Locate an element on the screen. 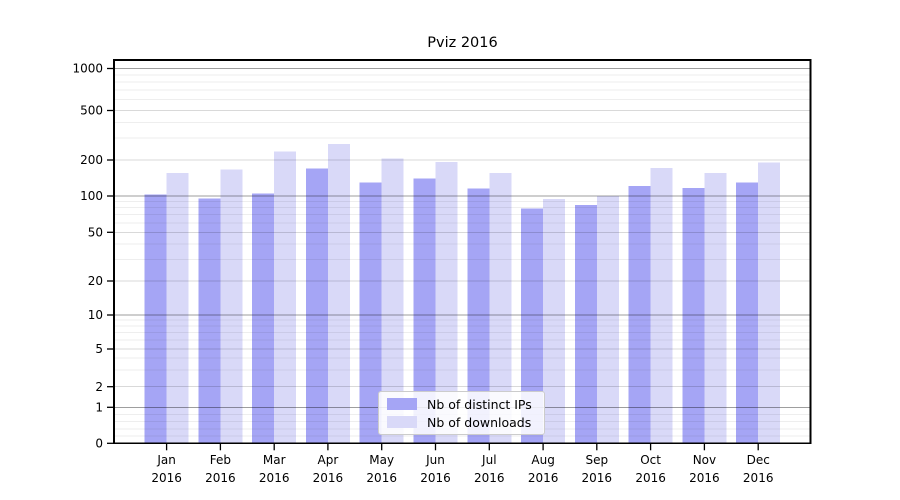  x-tick-label-month: Nov is located at coordinates (704, 460).